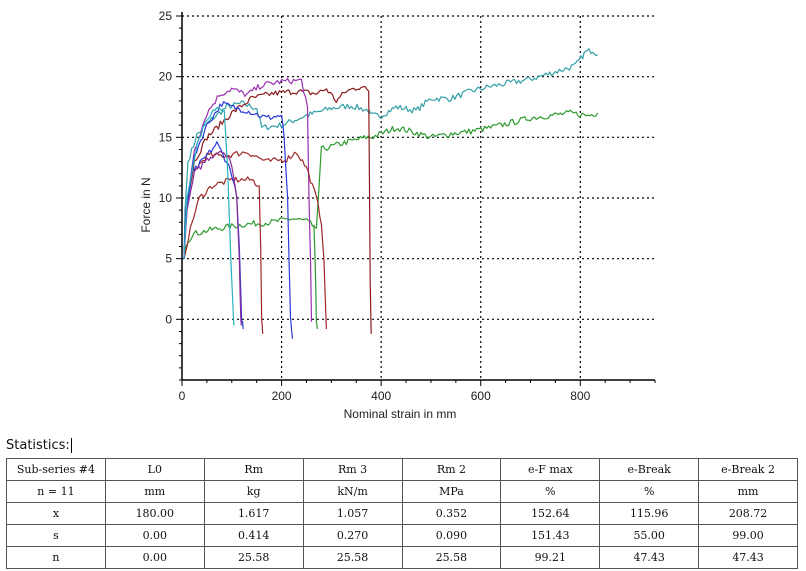 The width and height of the screenshot is (806, 571). What do you see at coordinates (352, 535) in the screenshot?
I see `table-cell: 0.270` at bounding box center [352, 535].